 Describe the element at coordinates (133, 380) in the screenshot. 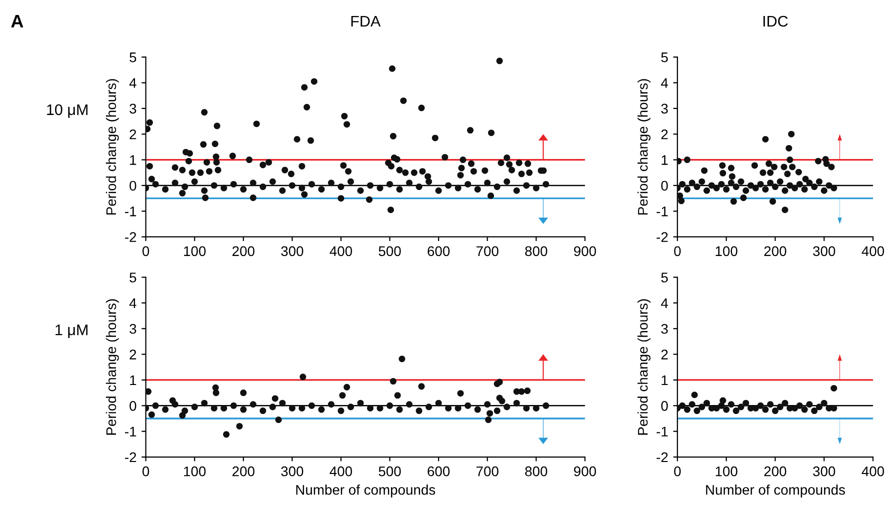

I see `y-tick-label: 1` at that location.